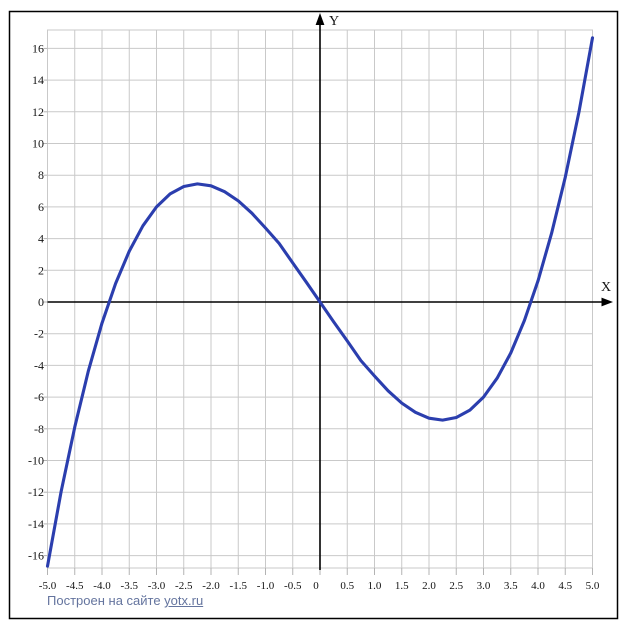 The width and height of the screenshot is (627, 630). What do you see at coordinates (36, 556) in the screenshot?
I see `y-tick-label: -16` at bounding box center [36, 556].